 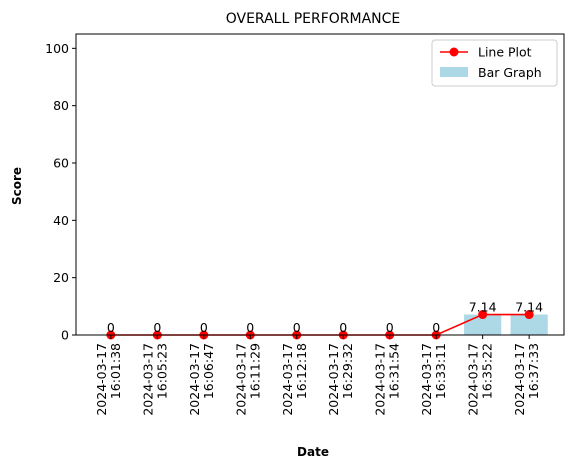 What do you see at coordinates (494, 63) in the screenshot?
I see `legend: Line Plot Bar Graph` at bounding box center [494, 63].